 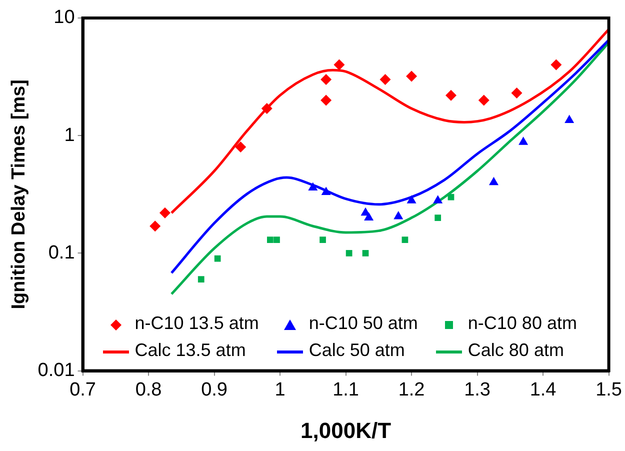 What do you see at coordinates (190, 350) in the screenshot?
I see `legend-label: Calc 13.5 atm` at bounding box center [190, 350].